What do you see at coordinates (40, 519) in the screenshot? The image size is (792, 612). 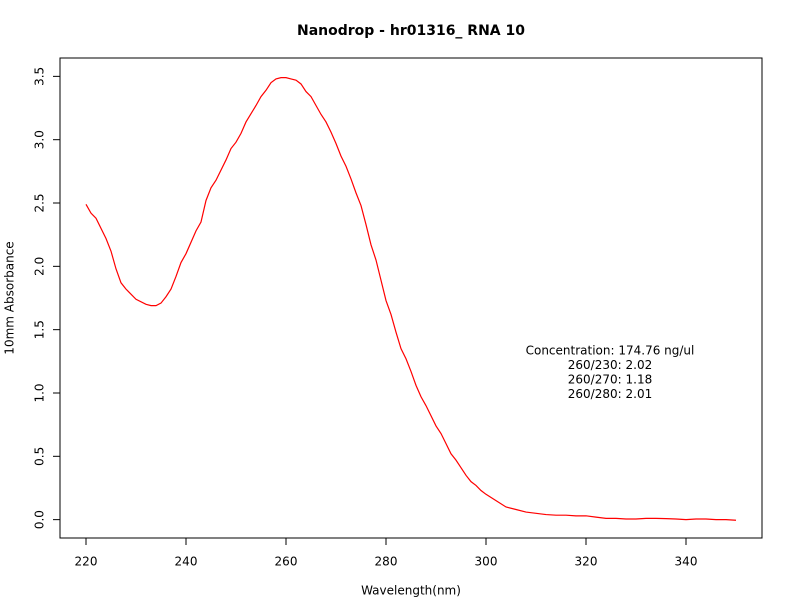 I see `y-tick-label: 0.0` at bounding box center [40, 519].